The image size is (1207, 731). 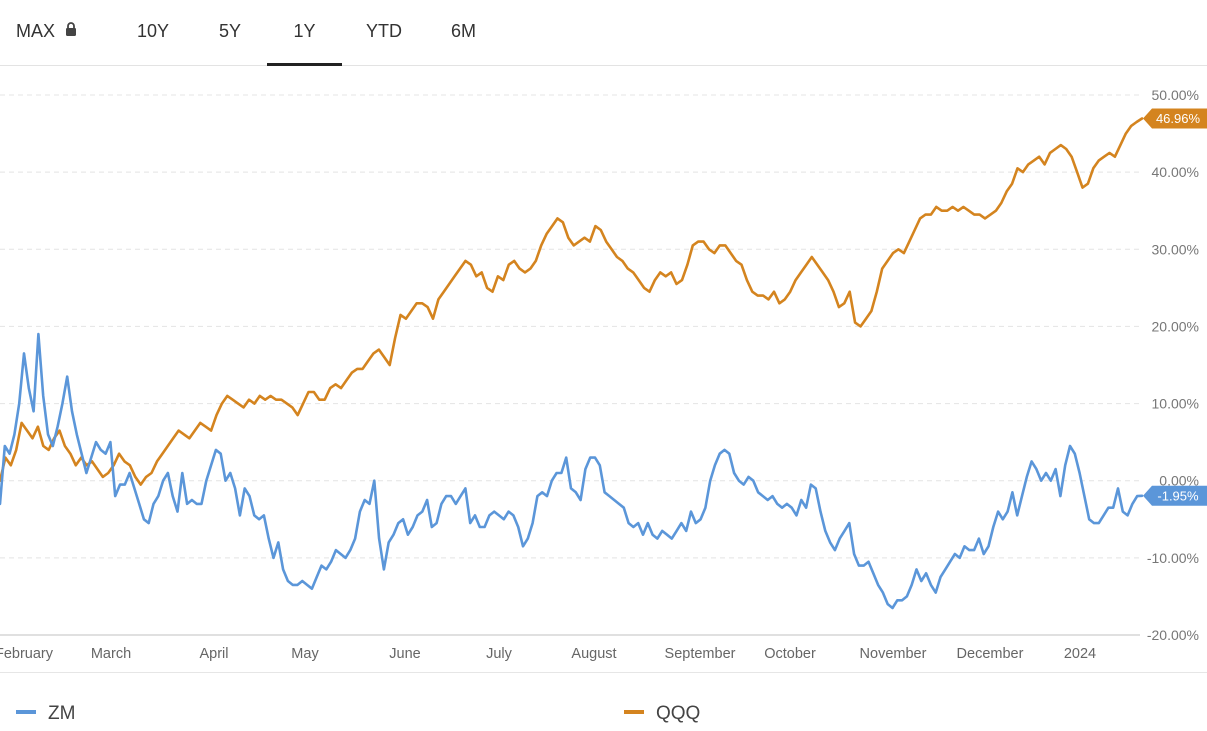 I want to click on legend-item-qqq: QQQ, so click(x=662, y=714).